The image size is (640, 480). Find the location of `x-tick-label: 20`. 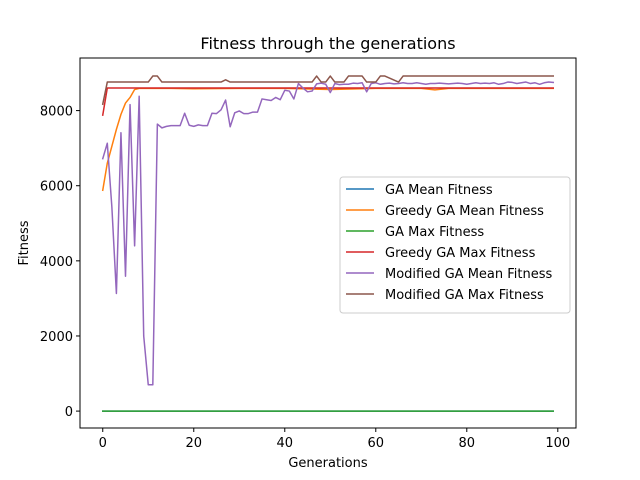

x-tick-label: 20 is located at coordinates (193, 443).